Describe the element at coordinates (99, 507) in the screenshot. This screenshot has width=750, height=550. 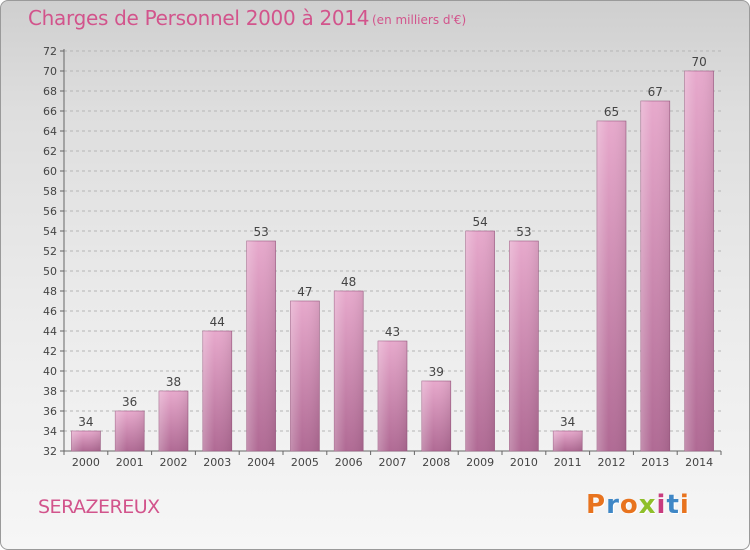
I see `commune-name: SERAZEREUX` at that location.